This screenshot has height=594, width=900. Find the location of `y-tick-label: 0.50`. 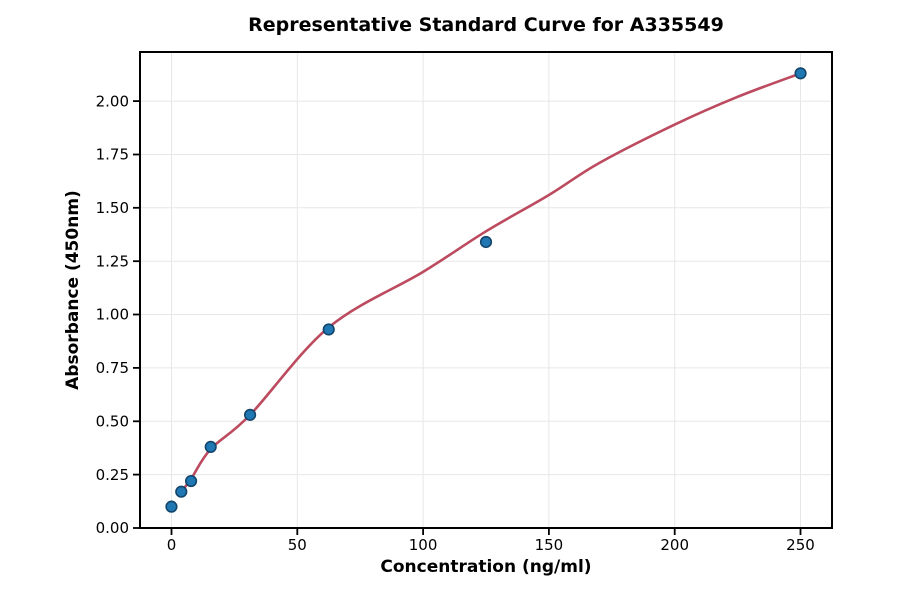

y-tick-label: 0.50 is located at coordinates (112, 422).